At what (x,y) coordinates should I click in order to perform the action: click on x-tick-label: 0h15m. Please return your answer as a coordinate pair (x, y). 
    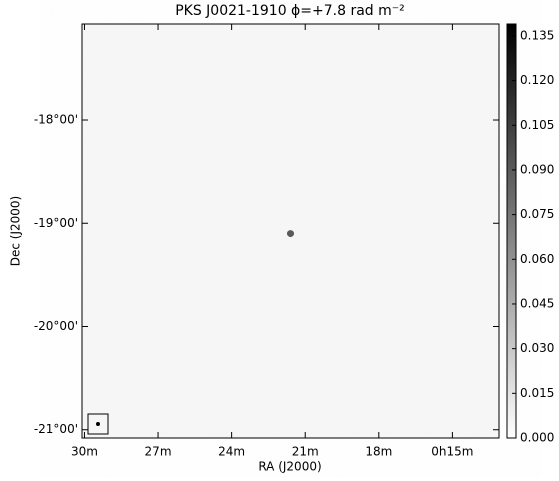
    Looking at the image, I should click on (452, 452).